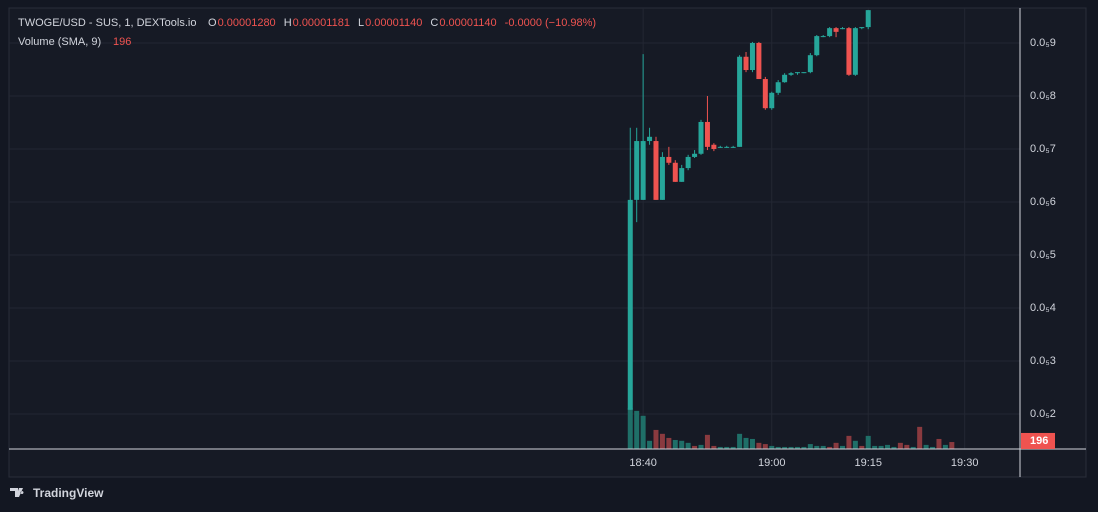 The height and width of the screenshot is (512, 1098). Describe the element at coordinates (1043, 202) in the screenshot. I see `y-tick-label: 0.0₅6` at that location.